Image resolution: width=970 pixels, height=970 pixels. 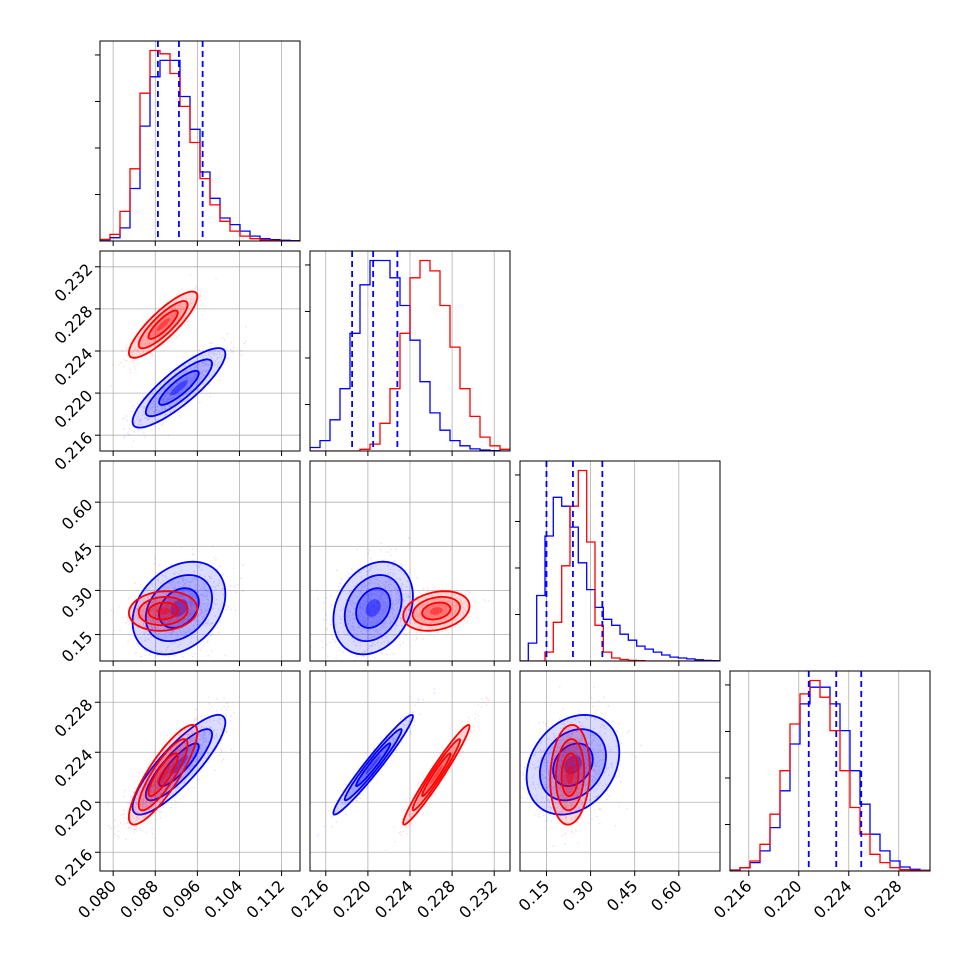 What do you see at coordinates (74, 283) in the screenshot?
I see `y-tick-label: 0.232` at bounding box center [74, 283].